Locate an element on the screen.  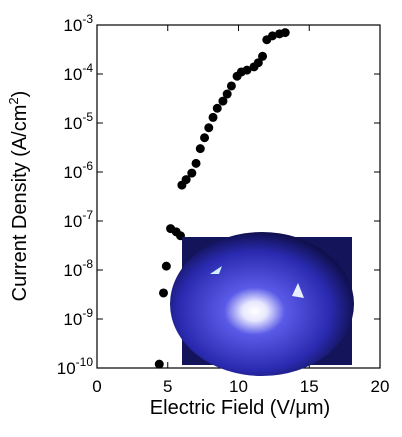
x-tick-label: 5 is located at coordinates (167, 386).